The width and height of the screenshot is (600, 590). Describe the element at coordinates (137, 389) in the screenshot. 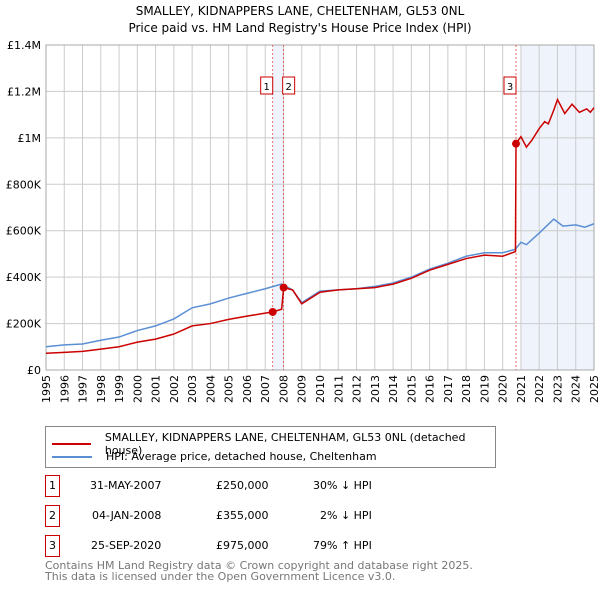

I see `x-tick-label: 2000` at that location.